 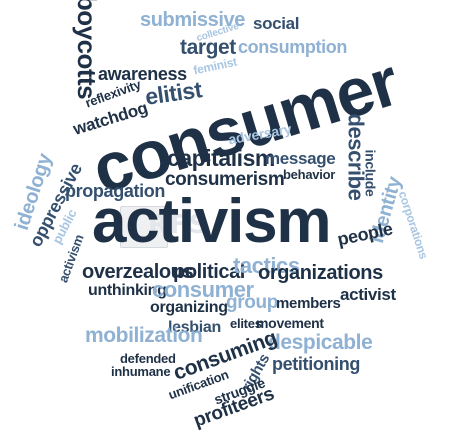 I want to click on word-boycotts: boycotts, so click(x=87, y=50).